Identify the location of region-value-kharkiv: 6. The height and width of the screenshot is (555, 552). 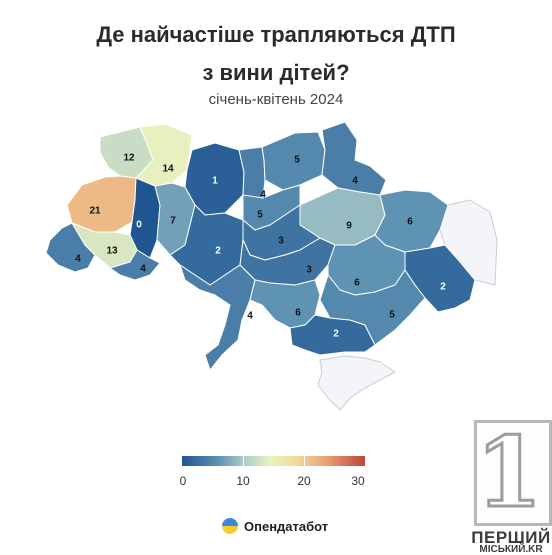
(410, 222).